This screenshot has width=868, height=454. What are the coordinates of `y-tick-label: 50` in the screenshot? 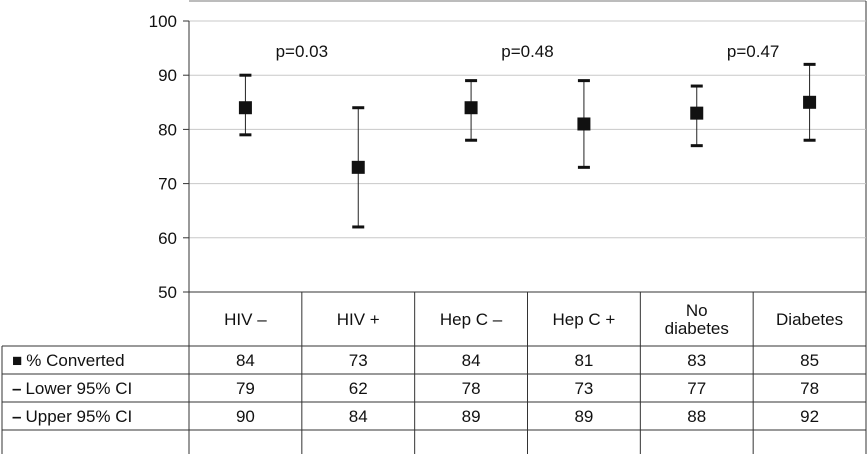 It's located at (167, 292).